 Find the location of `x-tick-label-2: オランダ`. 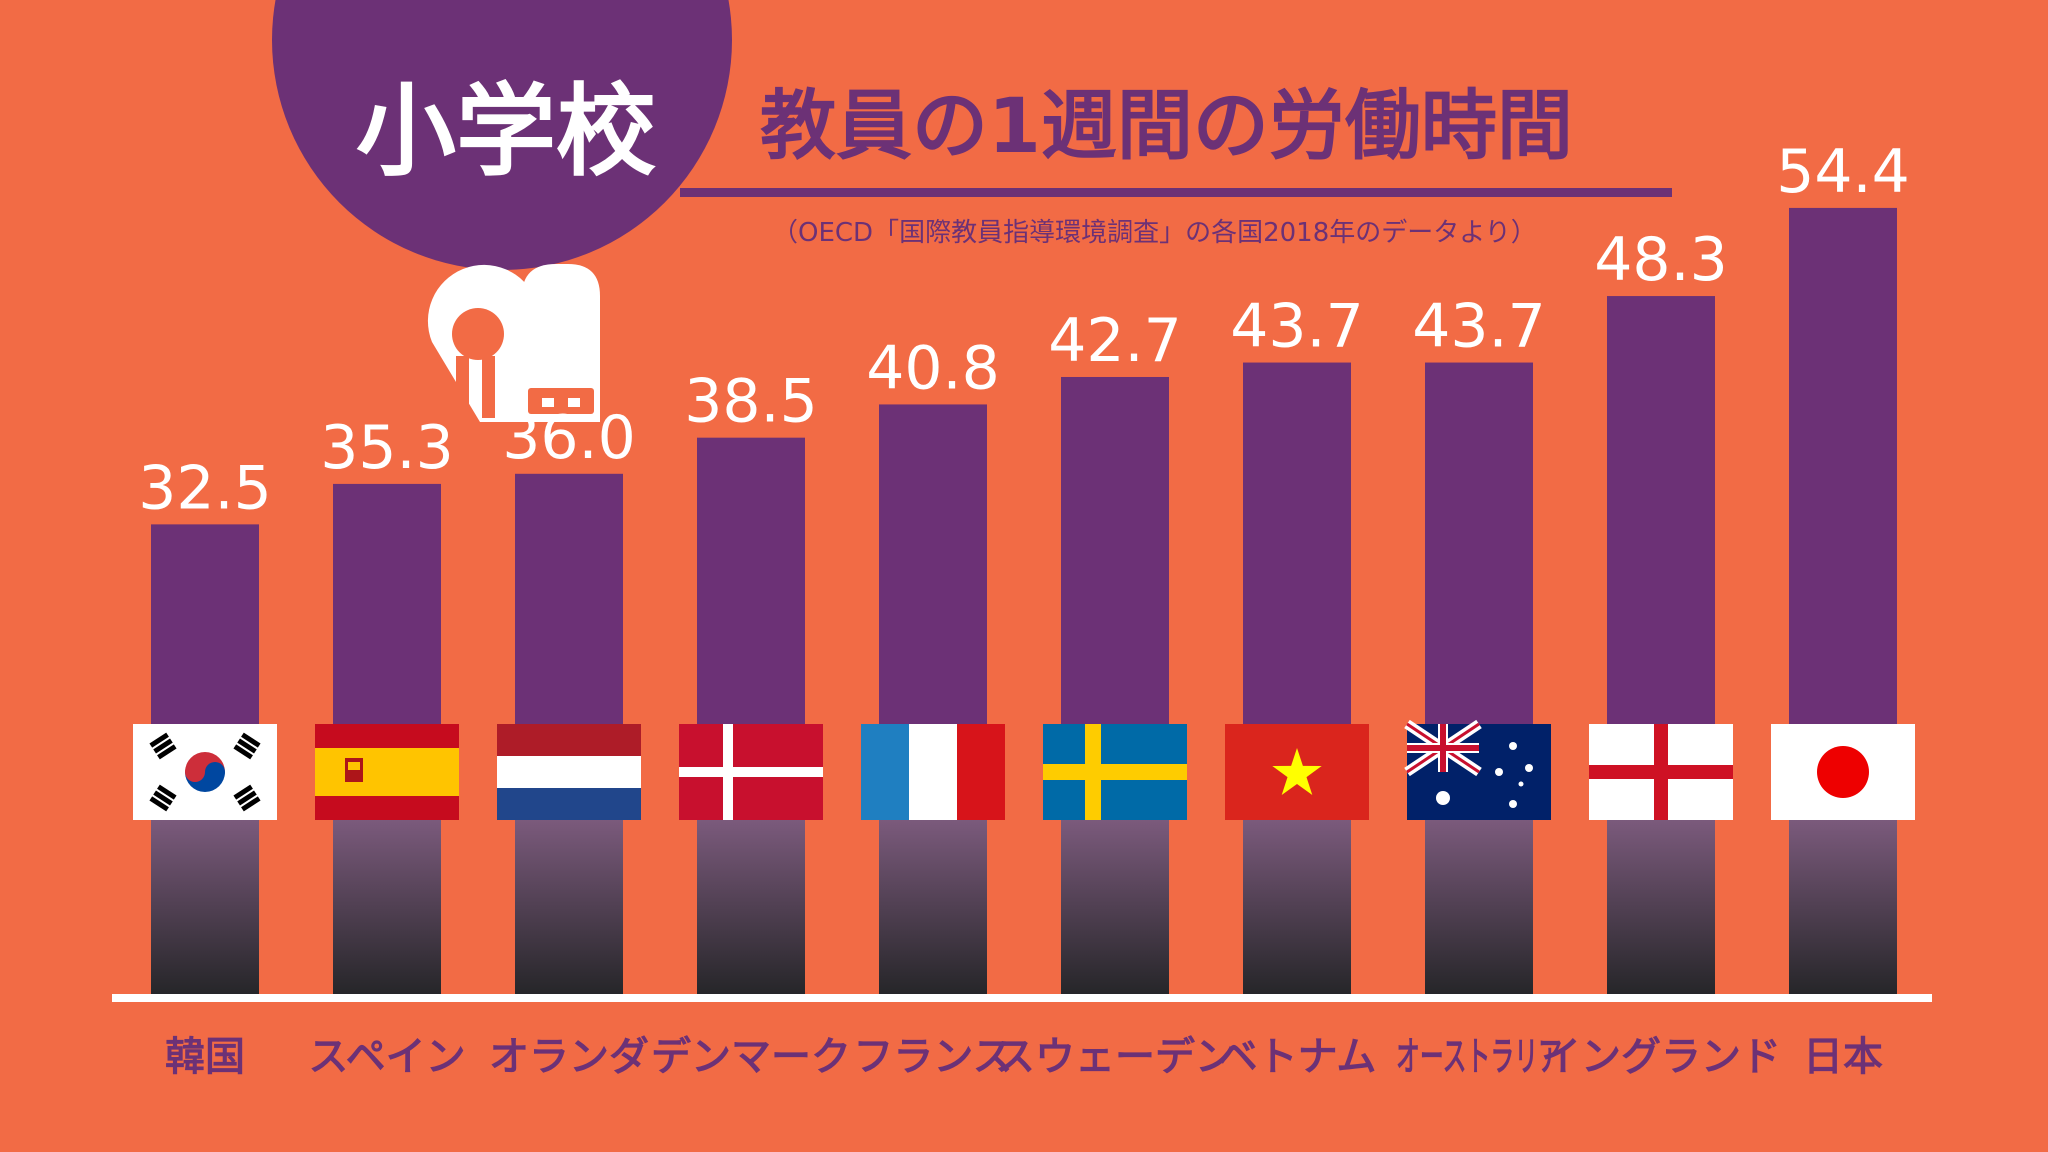

x-tick-label-2: オランダ is located at coordinates (569, 1057).